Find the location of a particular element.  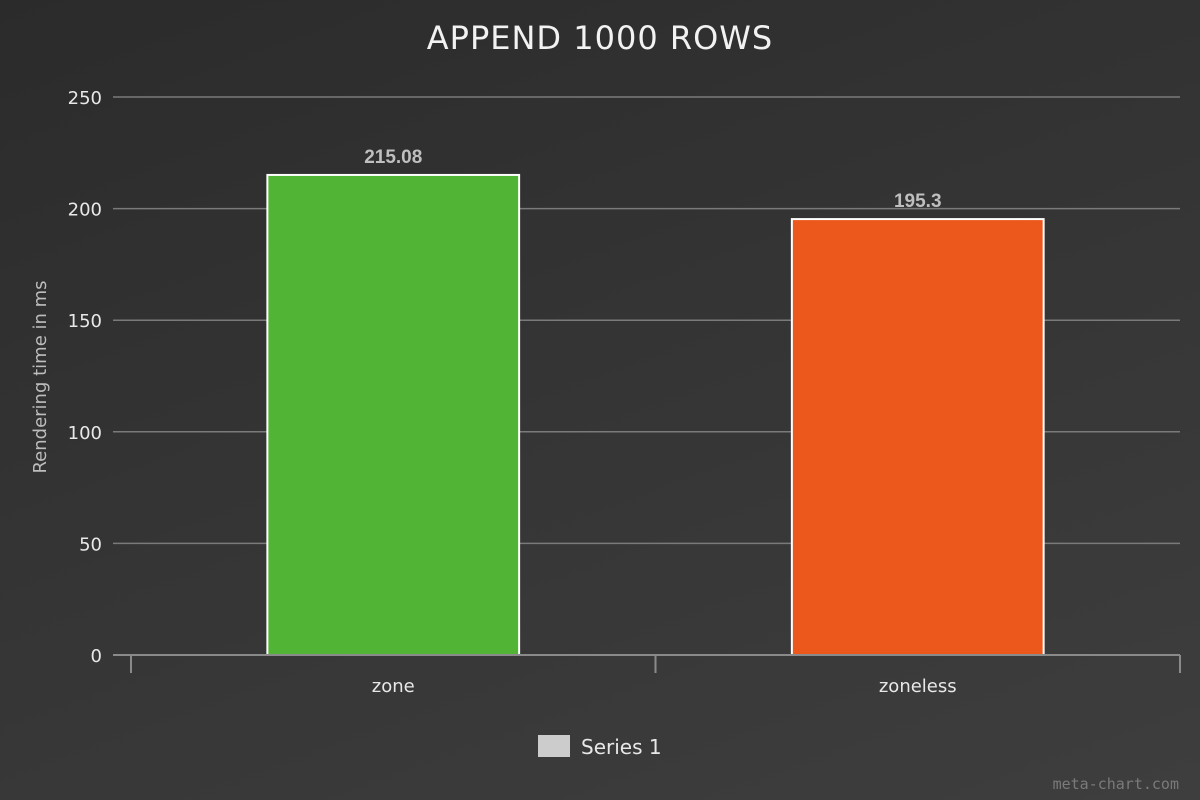

x-tick-label: zone is located at coordinates (393, 686).